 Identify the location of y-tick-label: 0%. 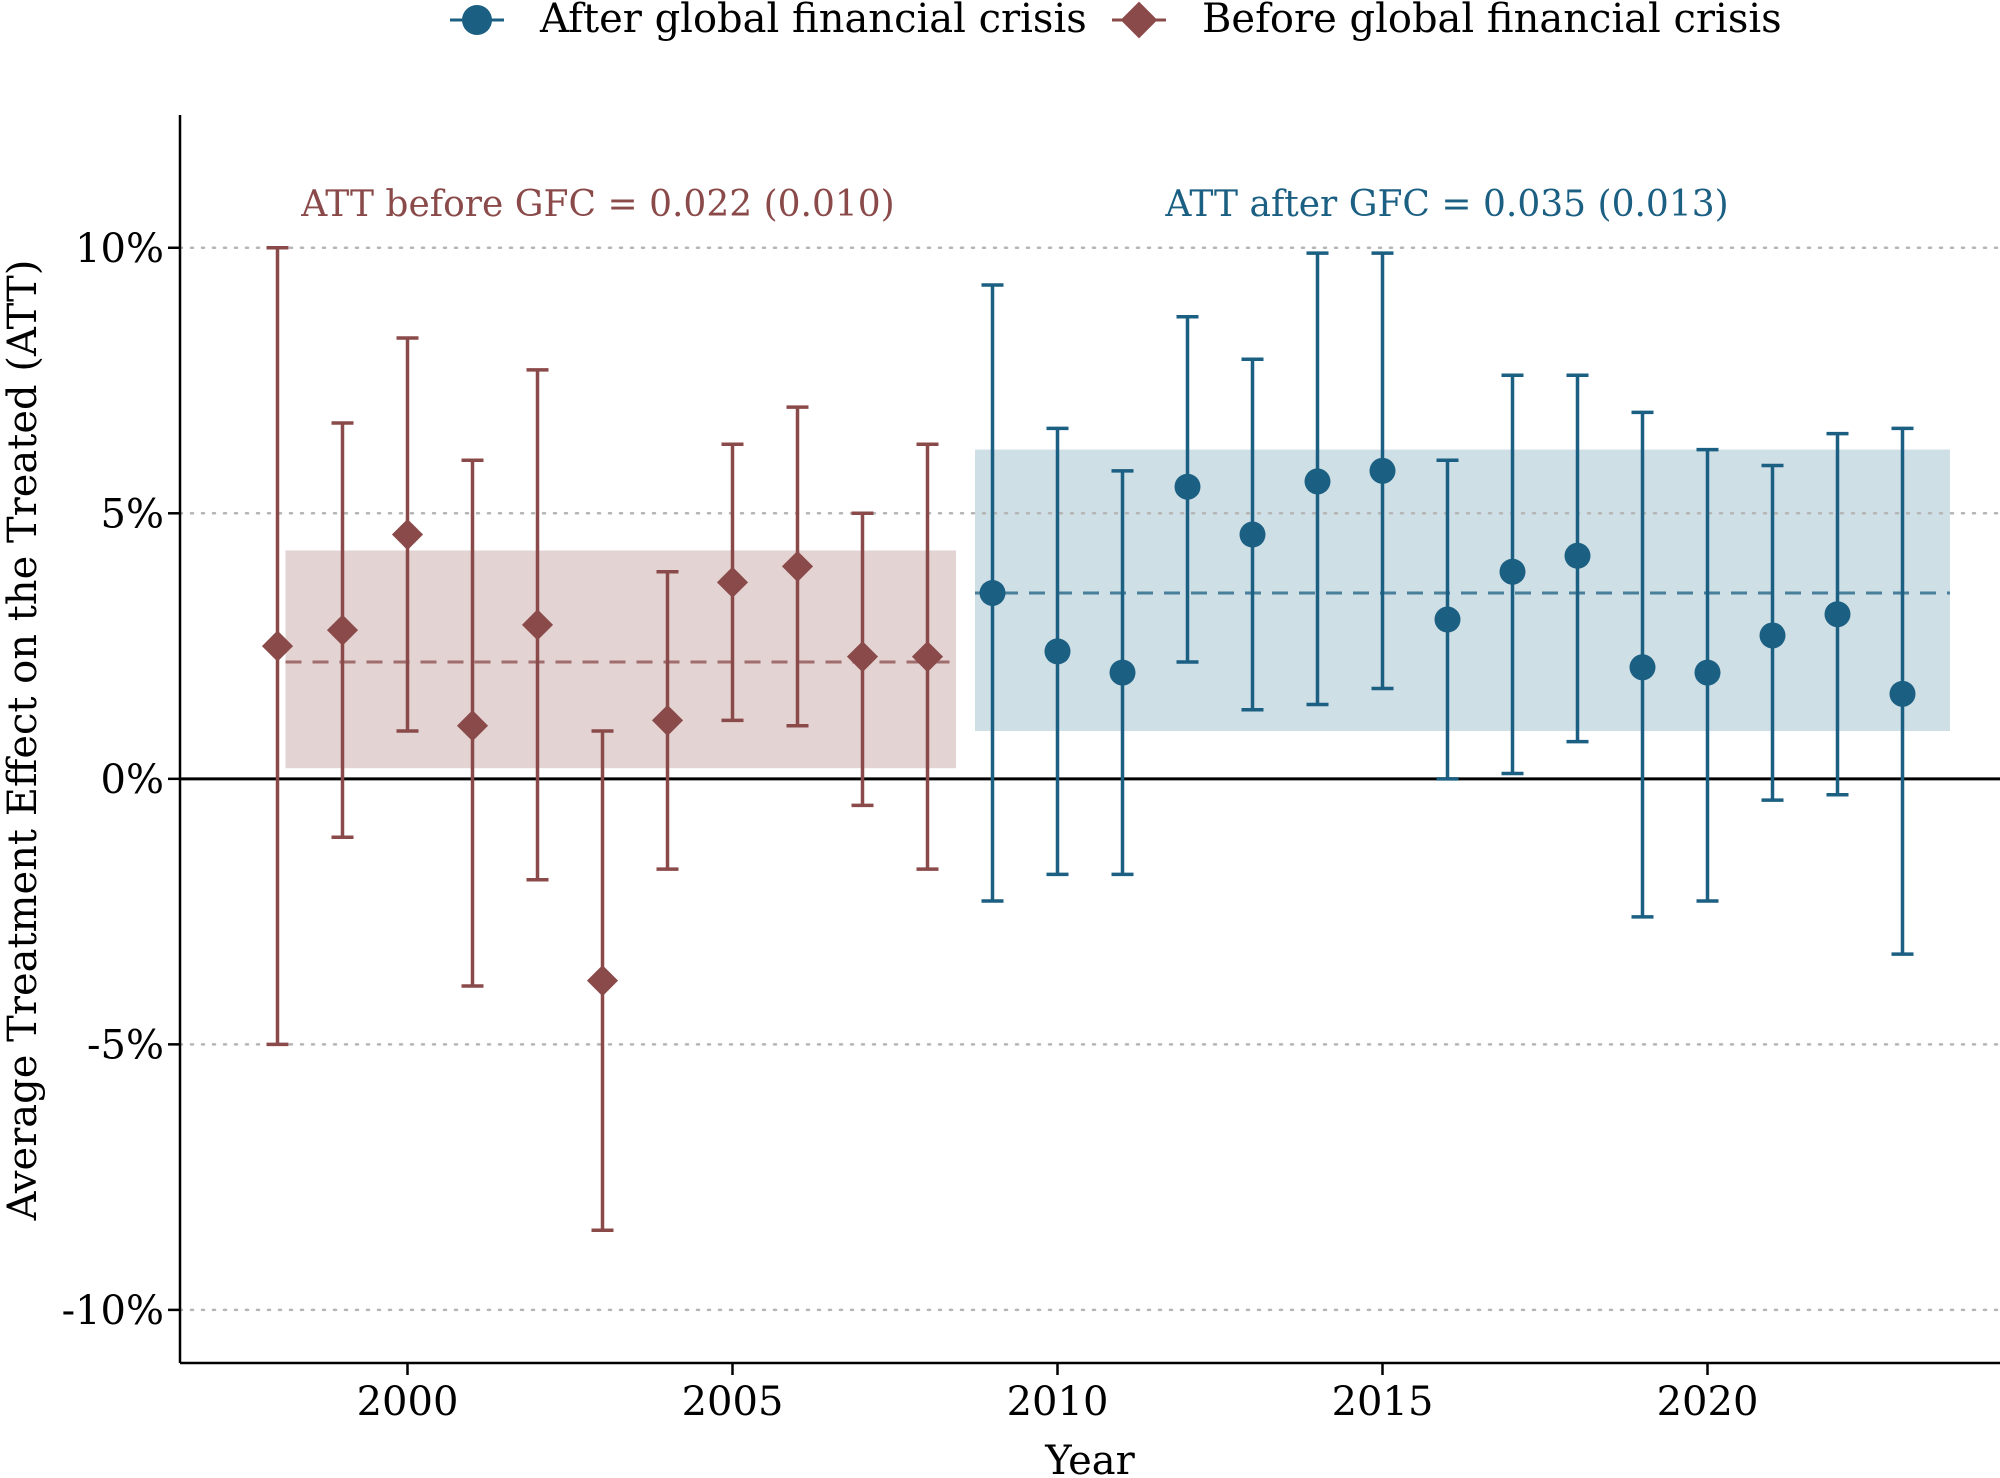
(132, 780).